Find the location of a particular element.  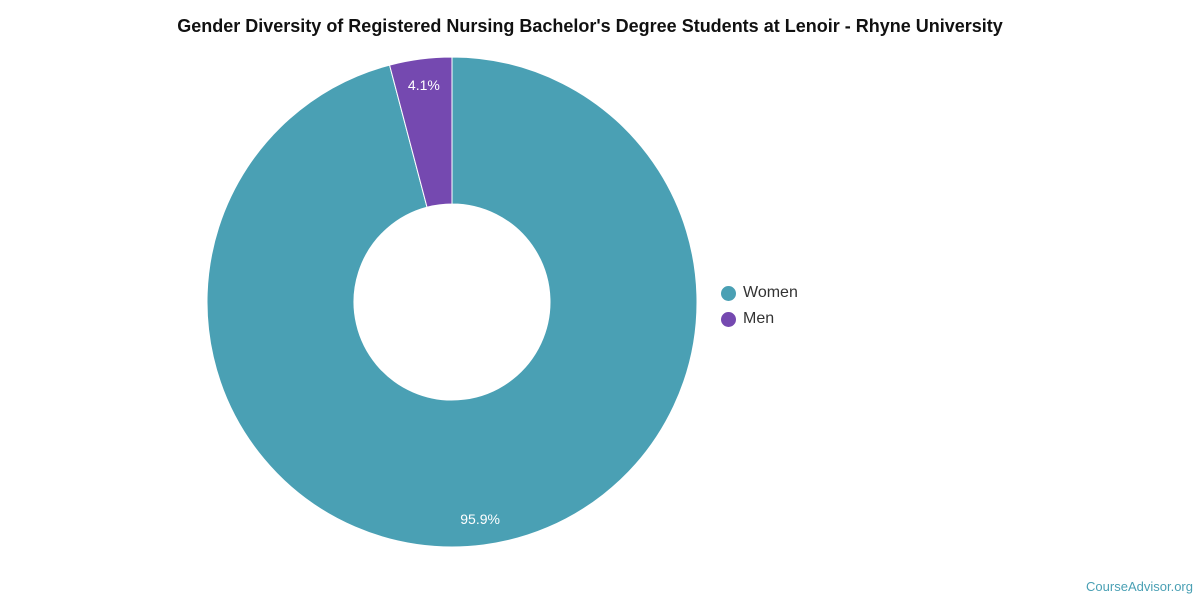

legend-item-women: Women is located at coordinates (759, 293).